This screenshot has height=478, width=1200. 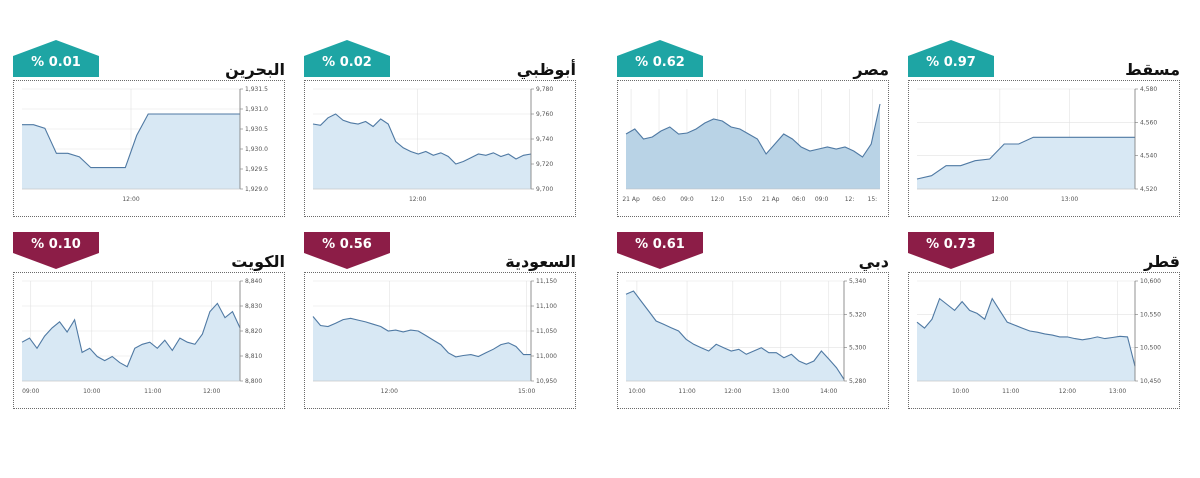 I want to click on change-value: % 0.97, so click(x=951, y=62).